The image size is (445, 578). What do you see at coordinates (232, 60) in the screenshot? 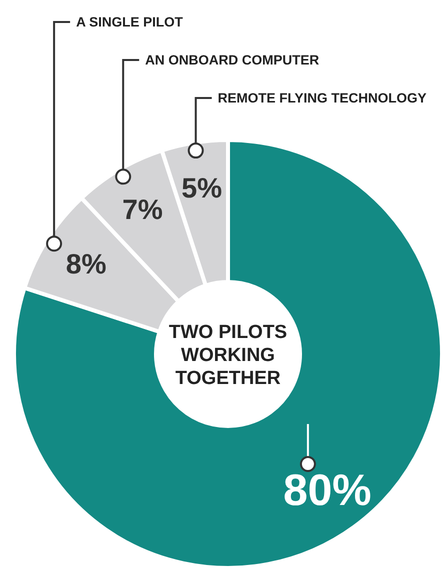
I see `slice-label: AN ONBOARD COMPUTER` at bounding box center [232, 60].